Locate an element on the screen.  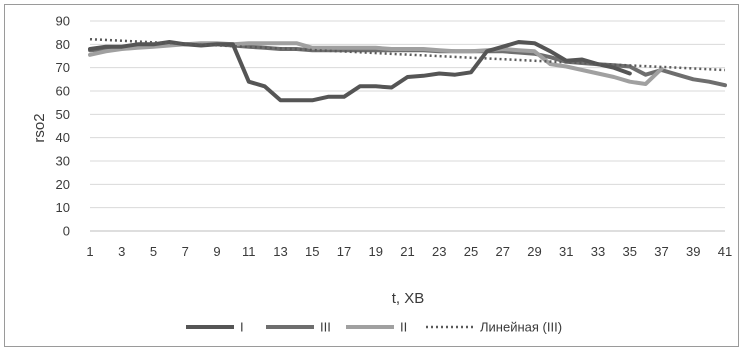
y-tick-label: 30 is located at coordinates (63, 161).